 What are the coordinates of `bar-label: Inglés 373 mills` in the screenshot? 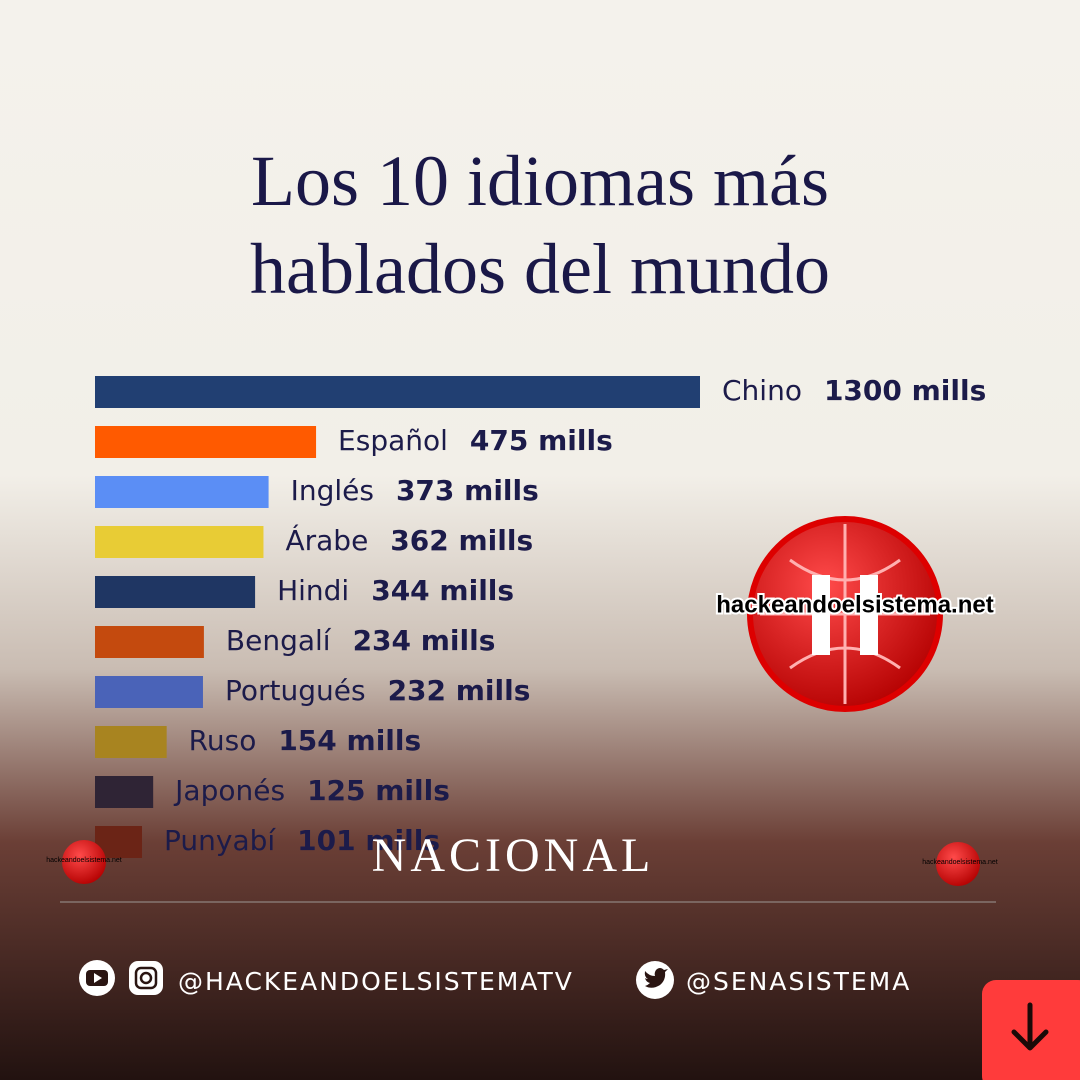 It's located at (415, 490).